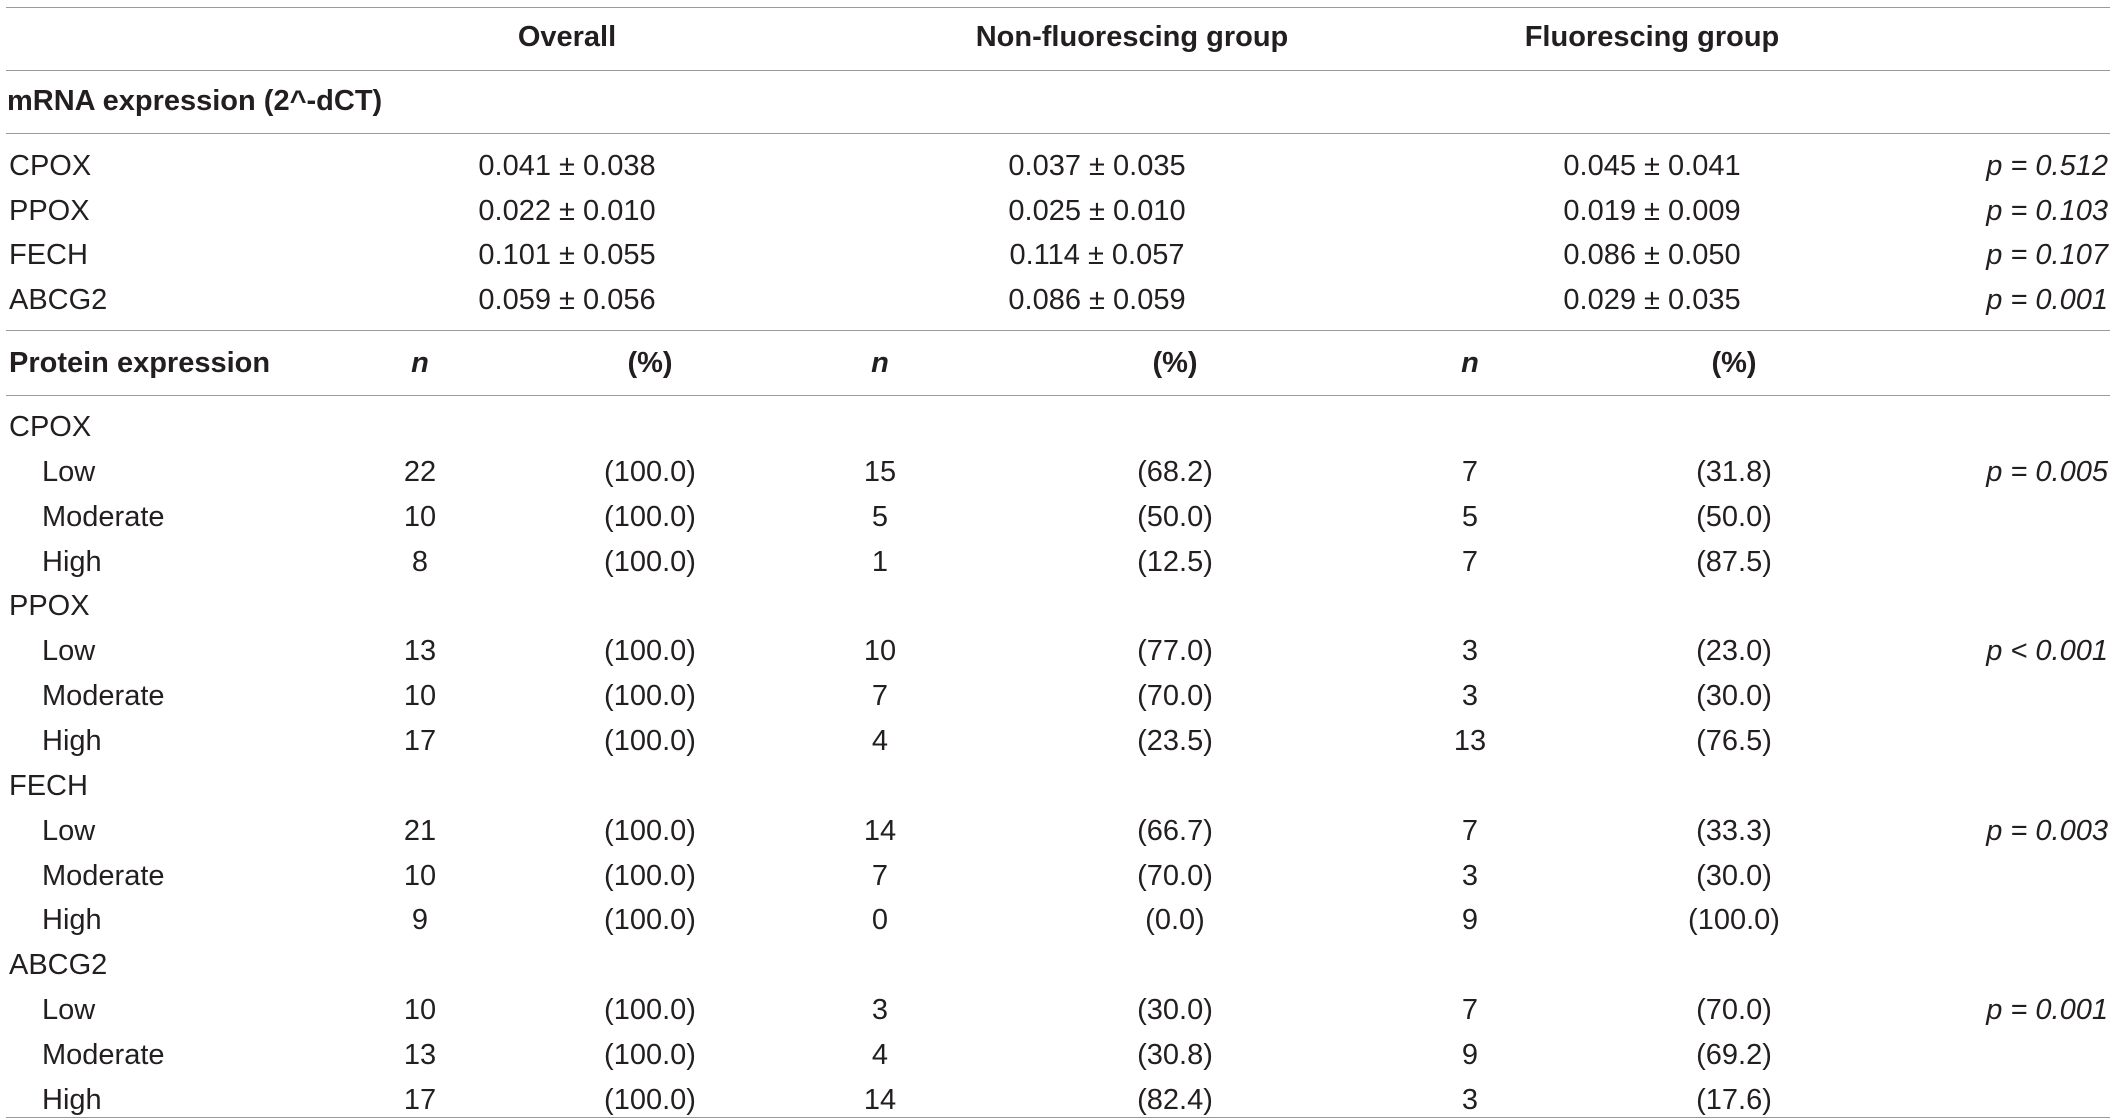  What do you see at coordinates (48, 785) in the screenshot?
I see `protein-group-label: FECH` at bounding box center [48, 785].